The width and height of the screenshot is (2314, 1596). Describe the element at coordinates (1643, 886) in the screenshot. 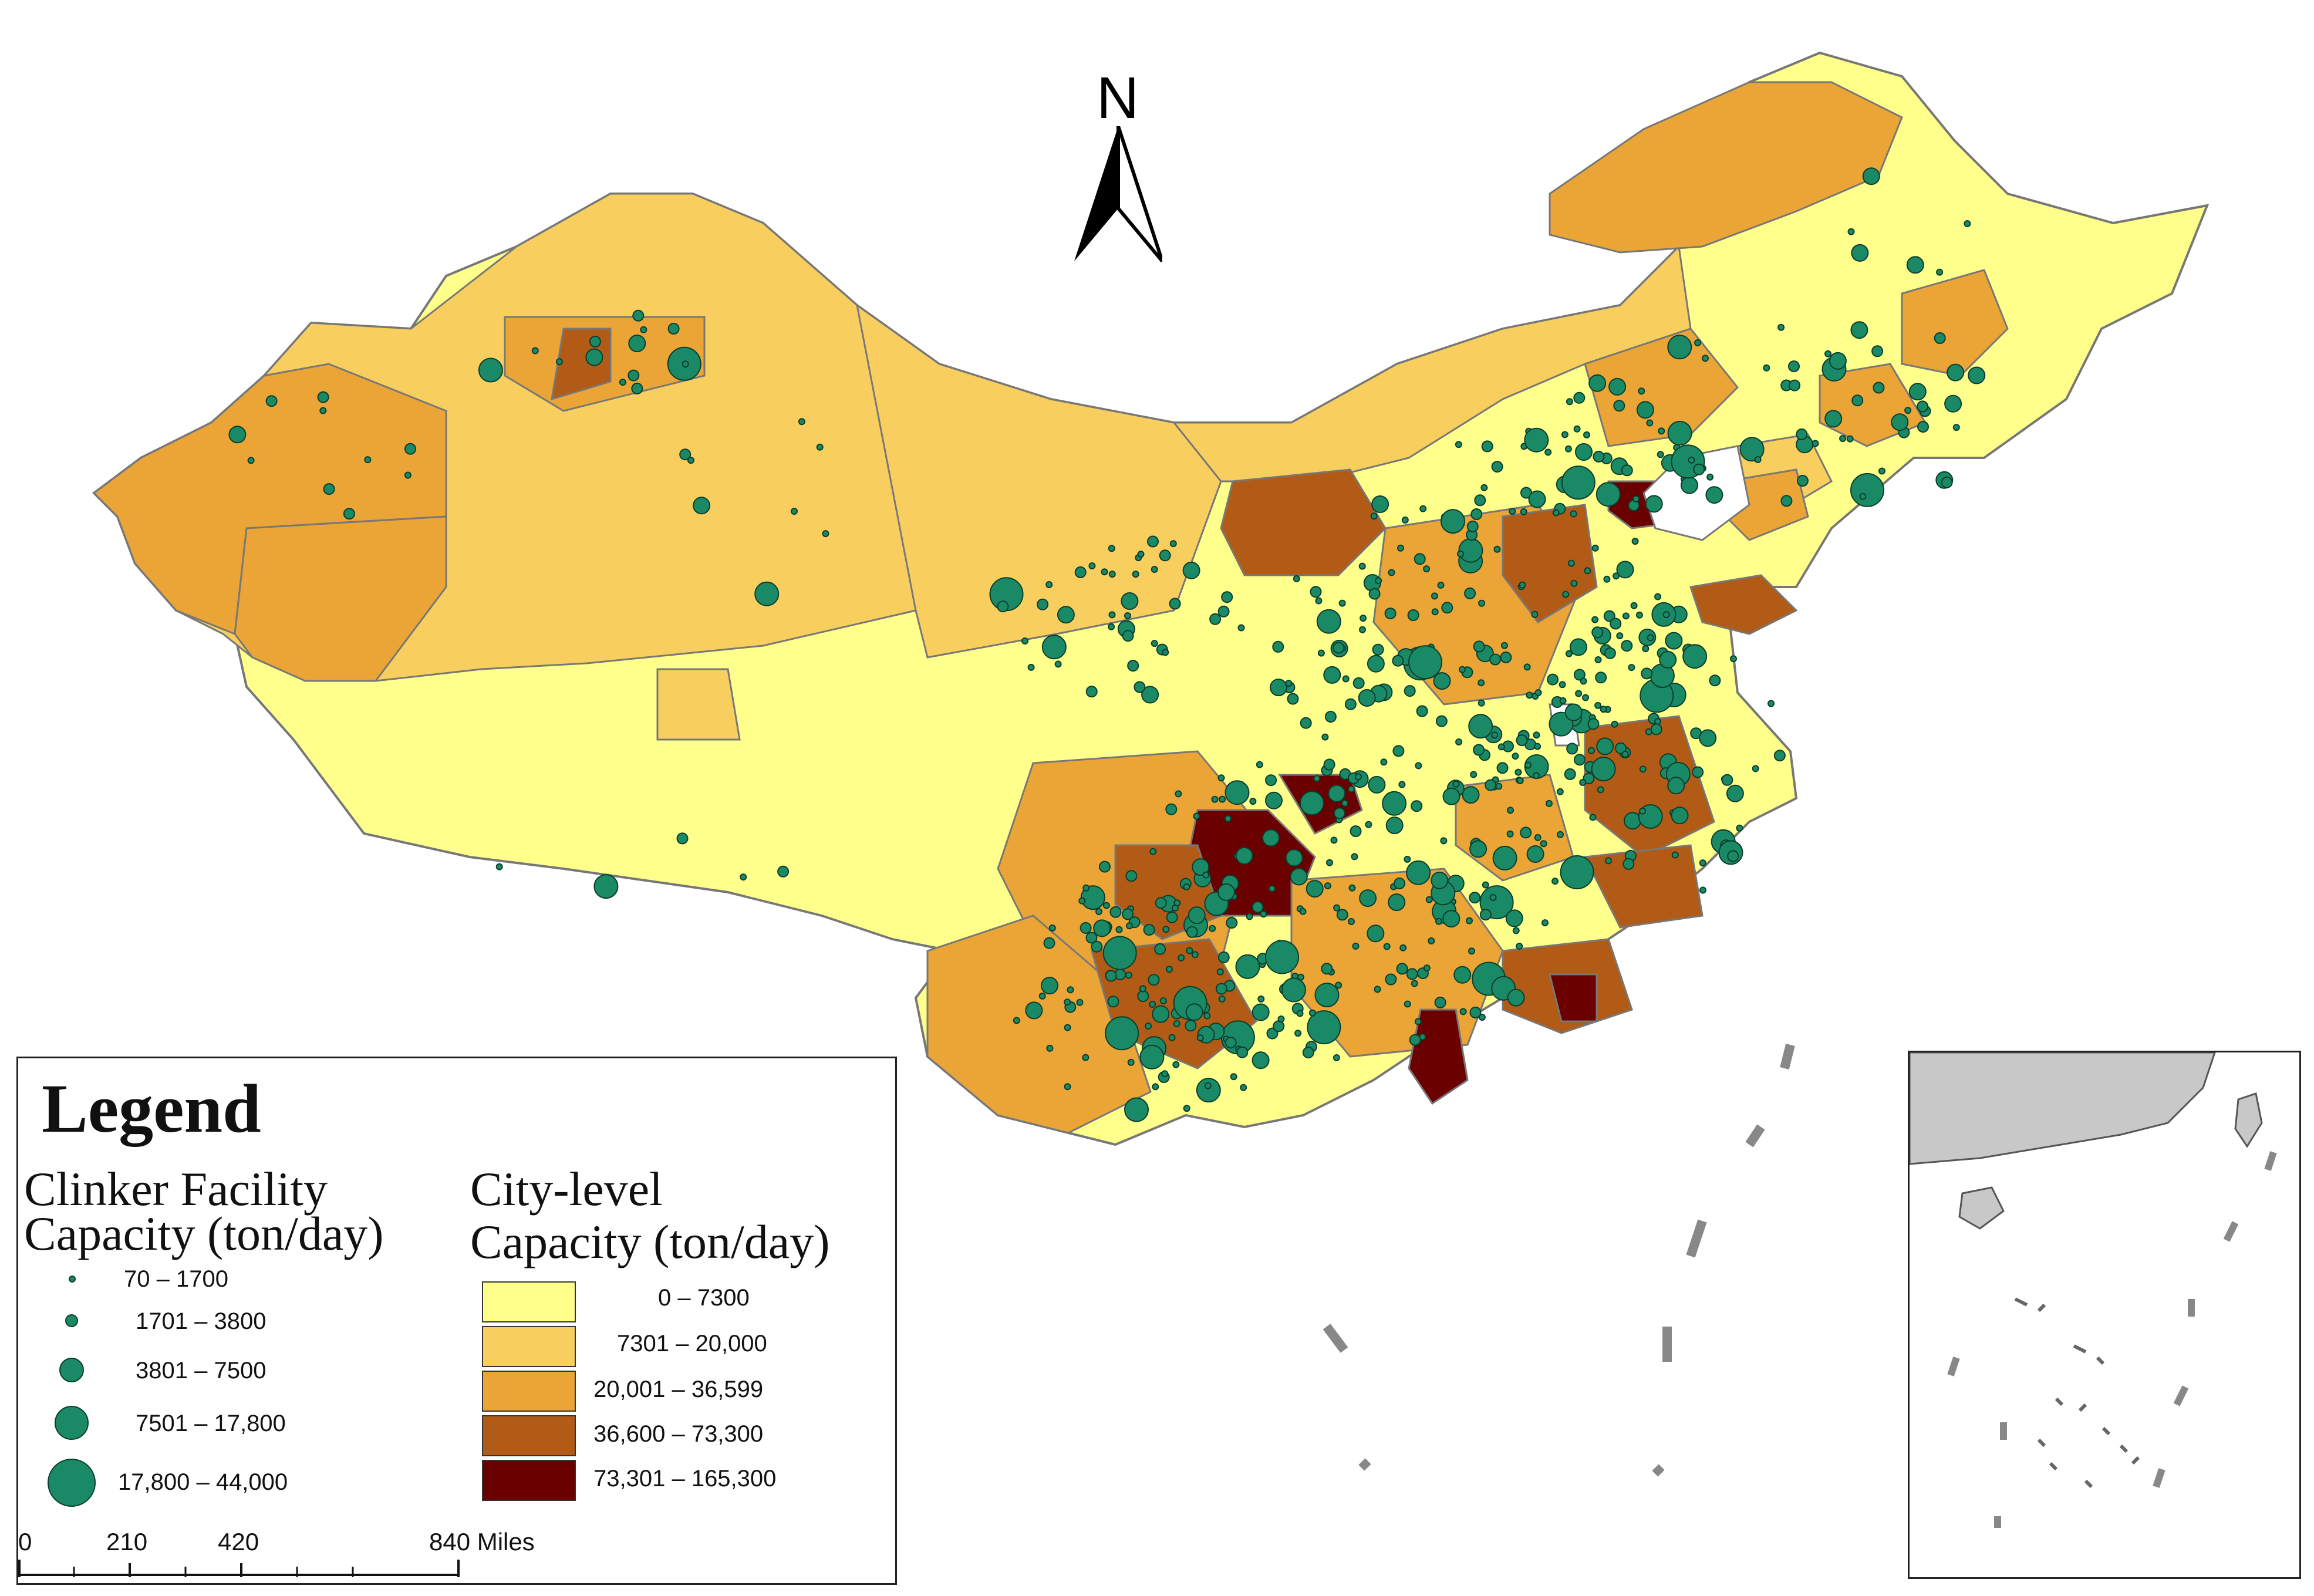

I see `region-zhejiang` at that location.